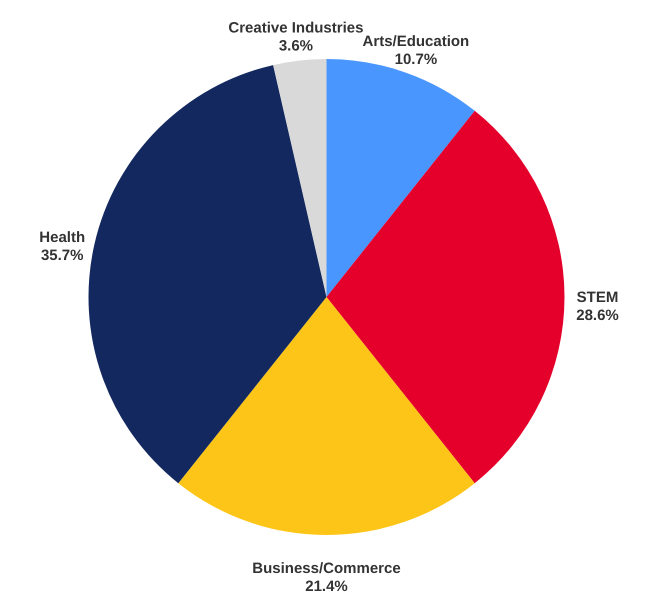 The image size is (653, 594). What do you see at coordinates (416, 59) in the screenshot?
I see `data-label: 10.7%` at bounding box center [416, 59].